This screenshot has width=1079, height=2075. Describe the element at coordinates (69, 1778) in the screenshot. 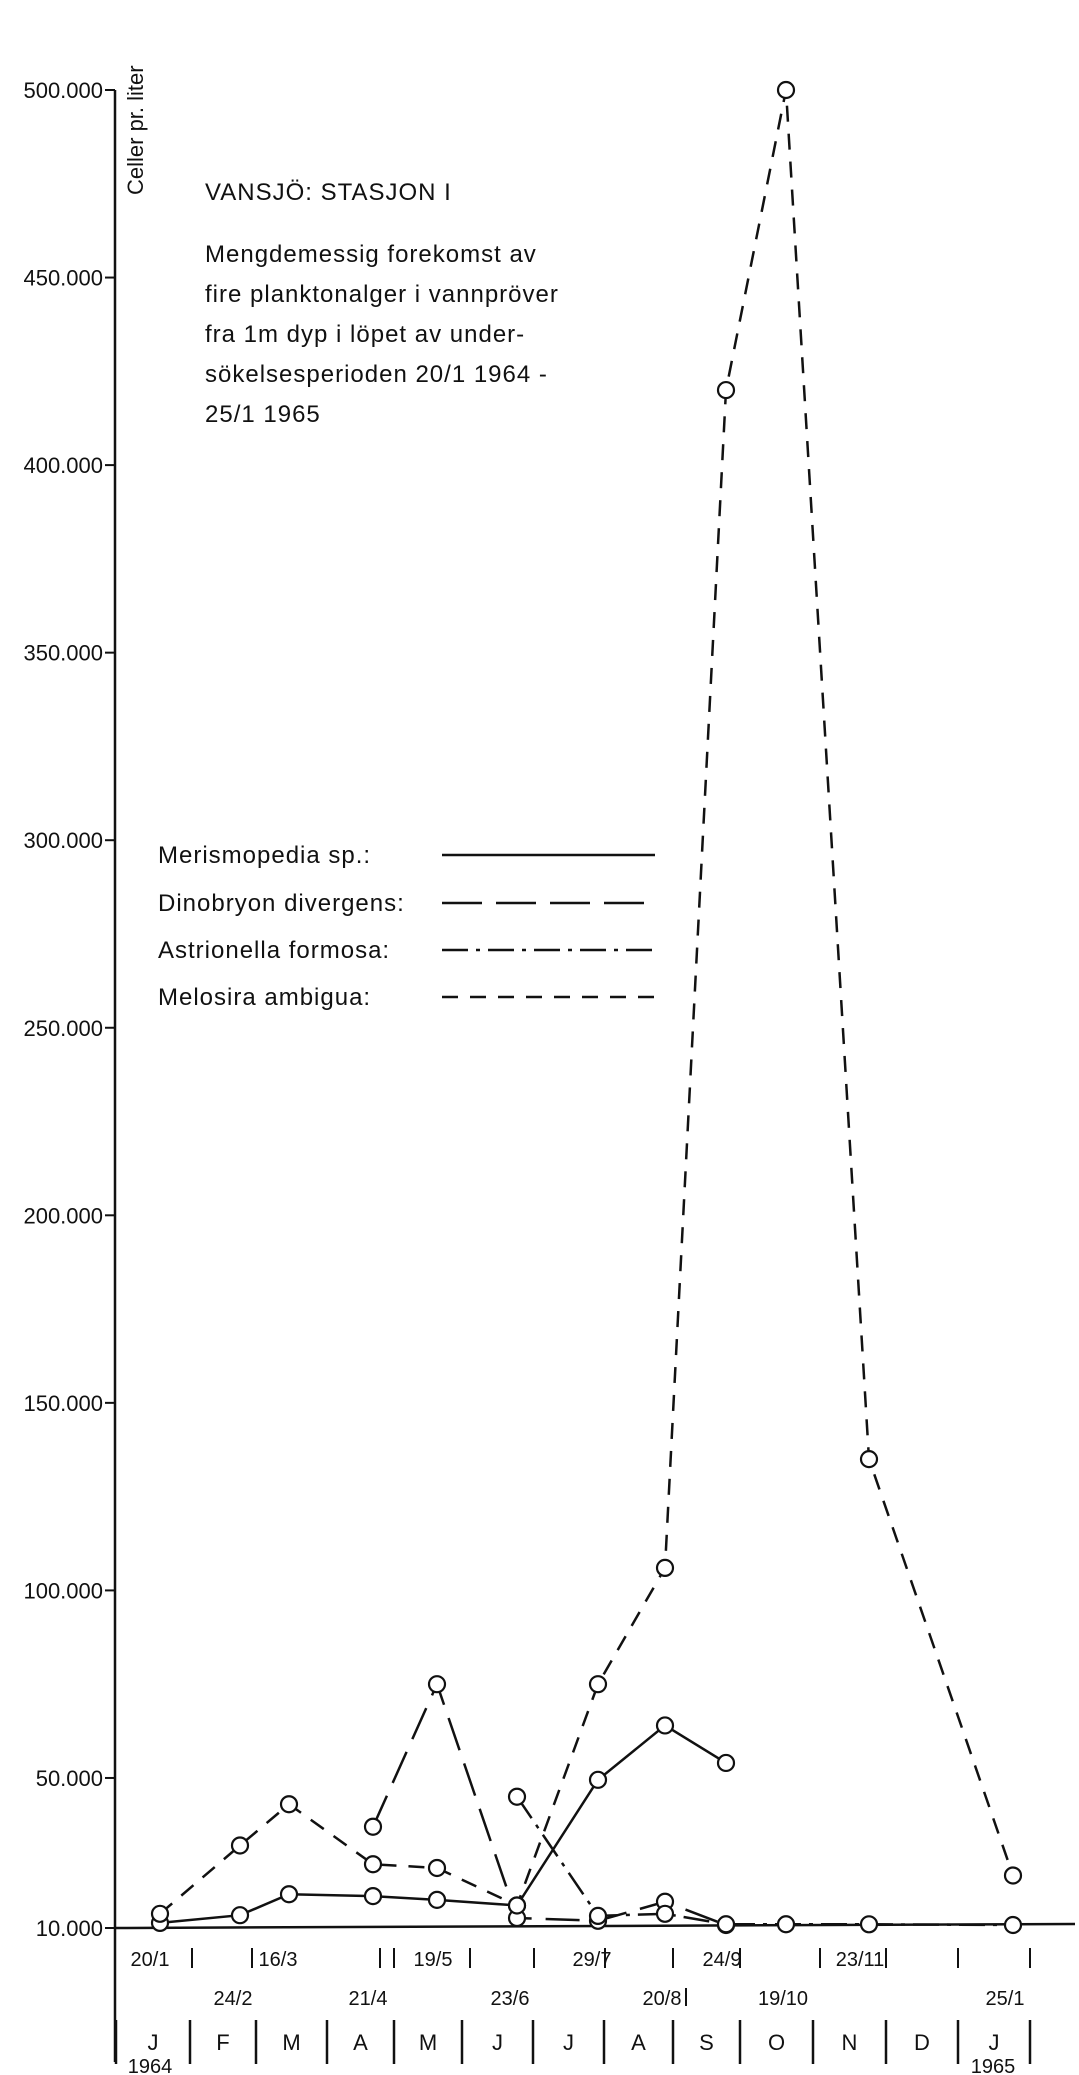

I see `y-tick-label: 50.000` at that location.